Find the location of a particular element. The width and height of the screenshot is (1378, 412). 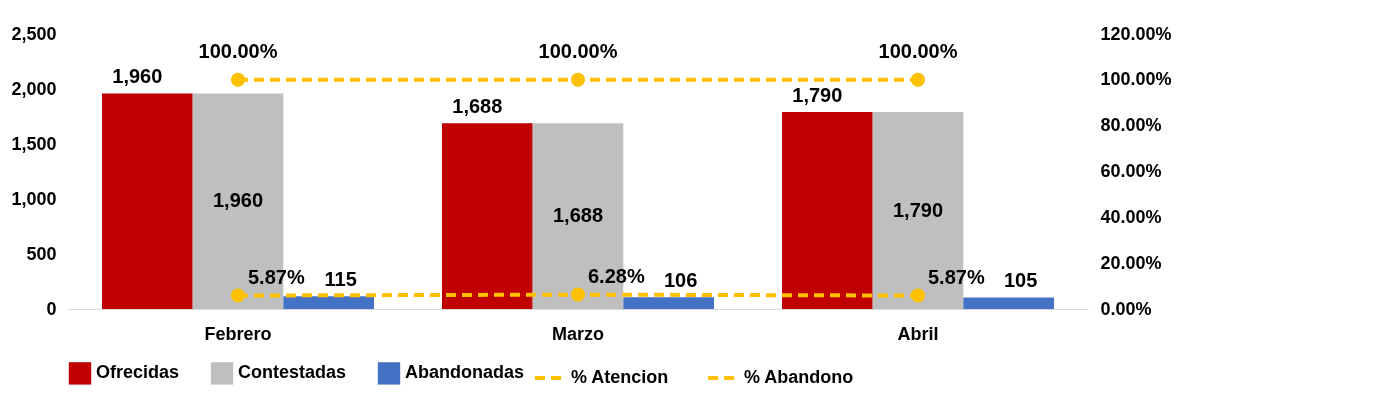

y-tick-label: 1,000 is located at coordinates (34, 198).